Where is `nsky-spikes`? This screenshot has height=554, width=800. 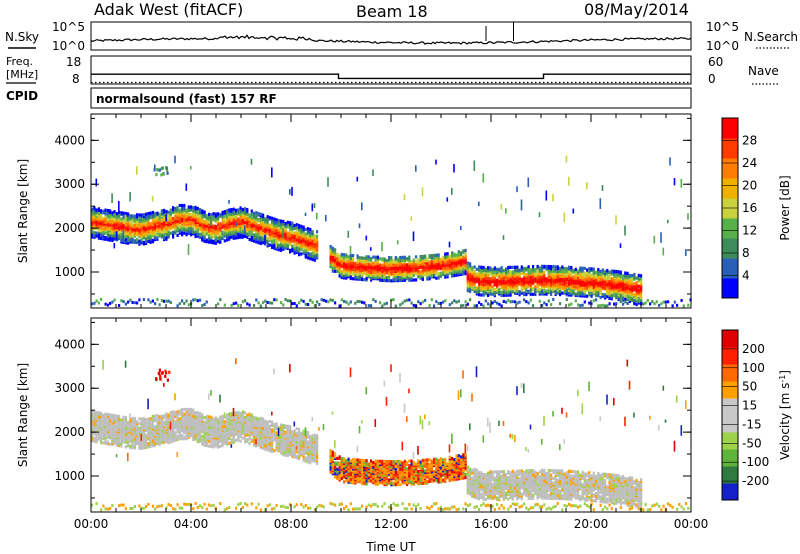 nsky-spikes is located at coordinates (499, 31).